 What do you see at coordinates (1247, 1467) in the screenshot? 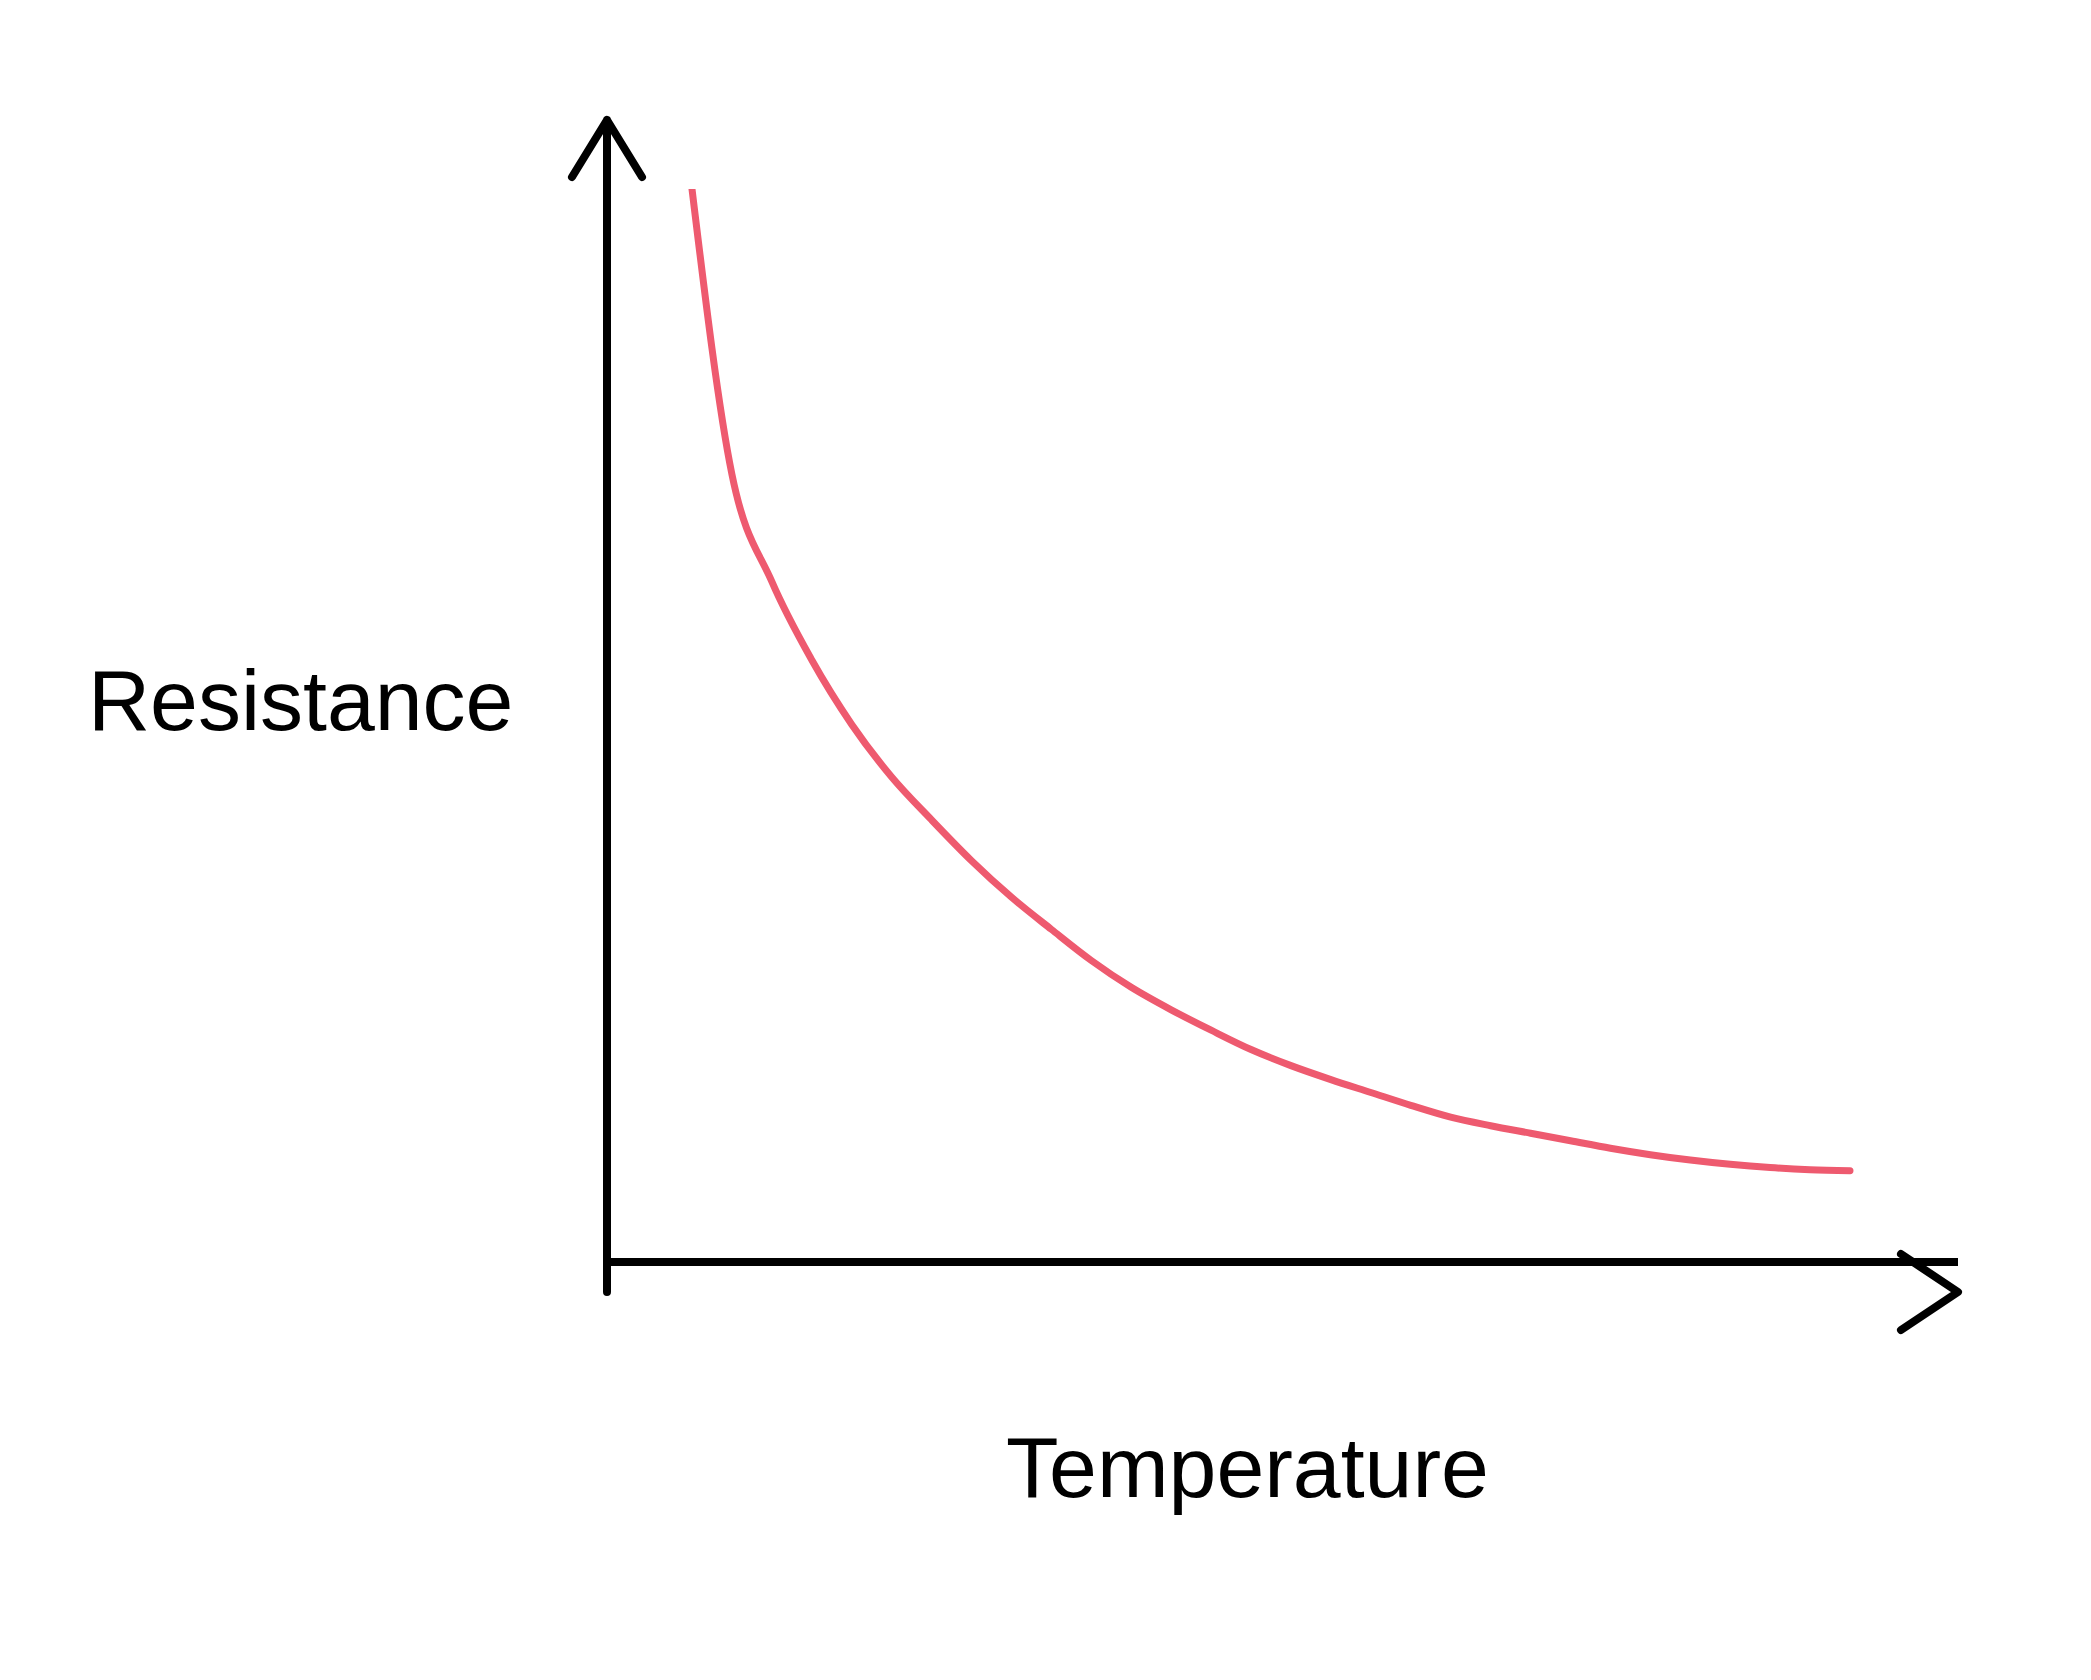
I see `x-axis-title: Temperature` at bounding box center [1247, 1467].